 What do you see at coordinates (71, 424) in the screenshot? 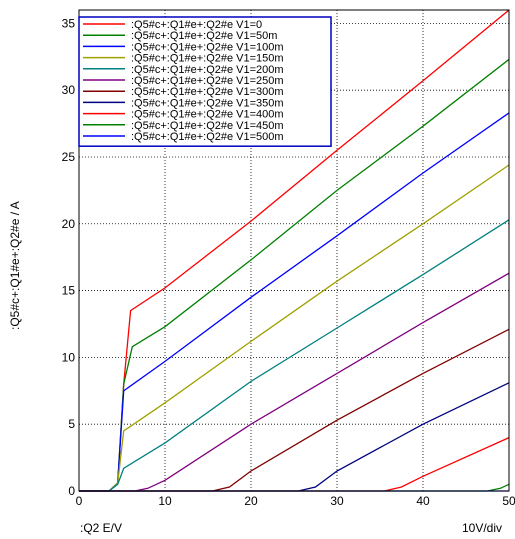
I see `y-tick-label: 5` at bounding box center [71, 424].